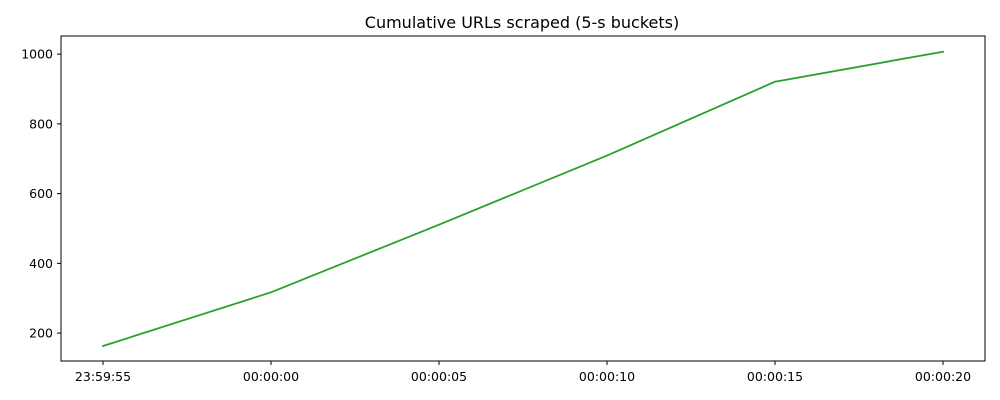 The image size is (1000, 400). Describe the element at coordinates (41, 263) in the screenshot. I see `y-tick-label: 400` at that location.